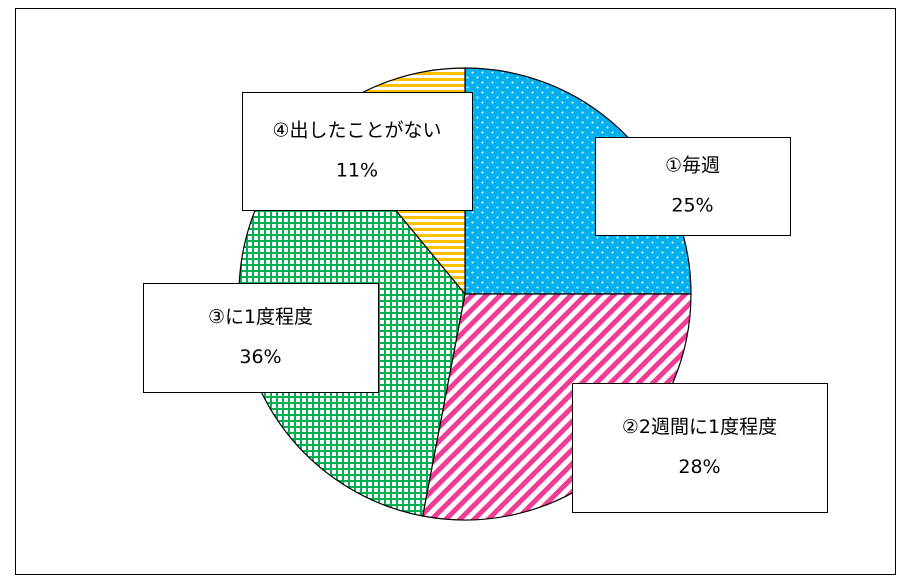 This screenshot has width=911, height=583. What do you see at coordinates (260, 317) in the screenshot?
I see `data-label-name: ③に1度程度` at bounding box center [260, 317].